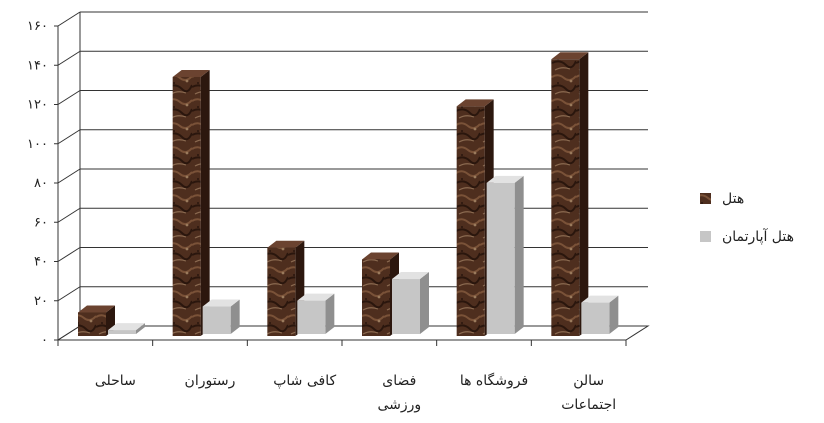 The height and width of the screenshot is (423, 824). I want to click on category-label: کافی شاپ, so click(304, 381).